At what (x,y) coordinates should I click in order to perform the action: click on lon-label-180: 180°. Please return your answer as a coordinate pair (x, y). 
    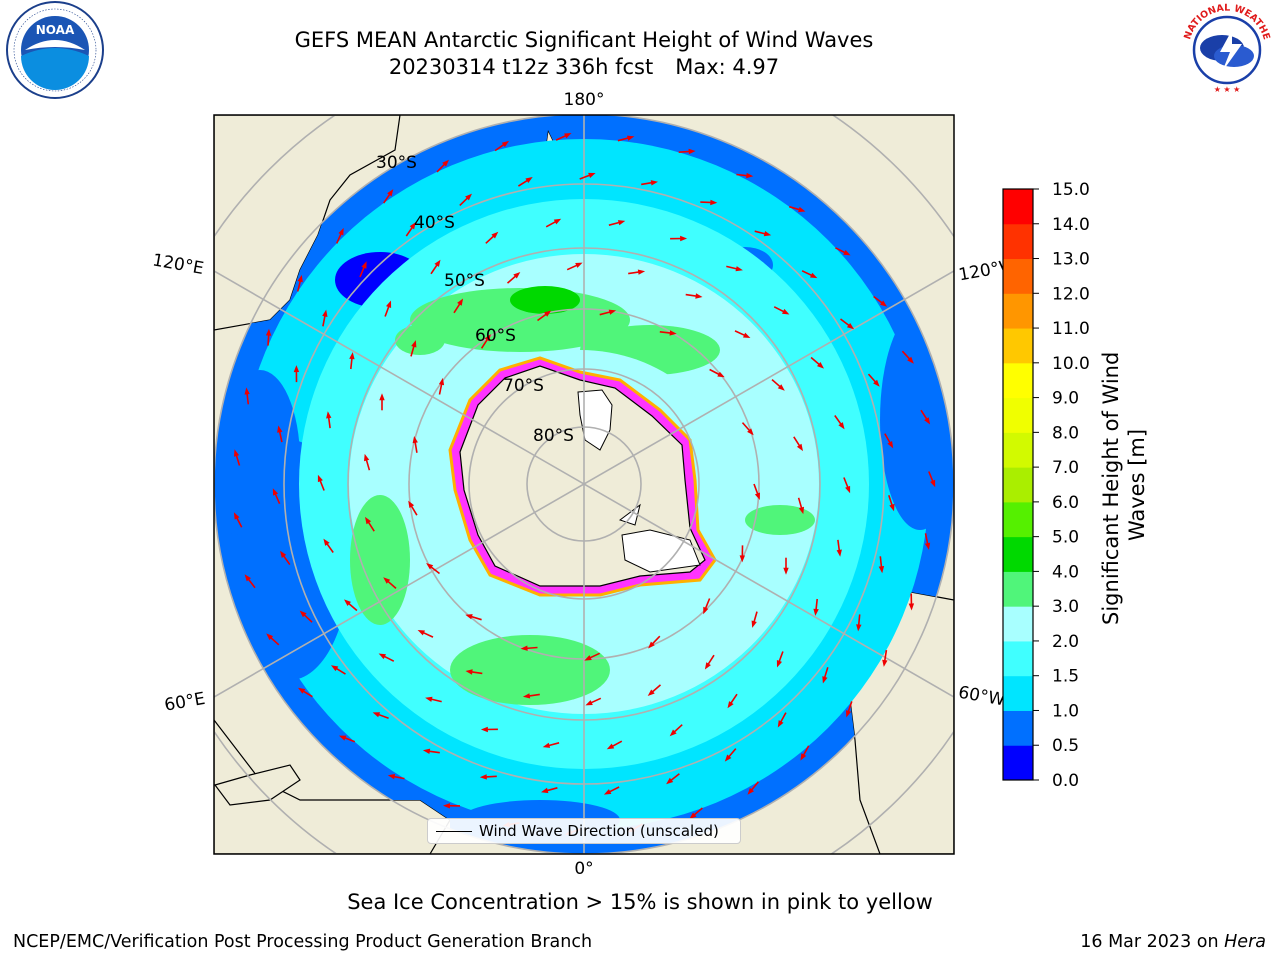
    Looking at the image, I should click on (584, 100).